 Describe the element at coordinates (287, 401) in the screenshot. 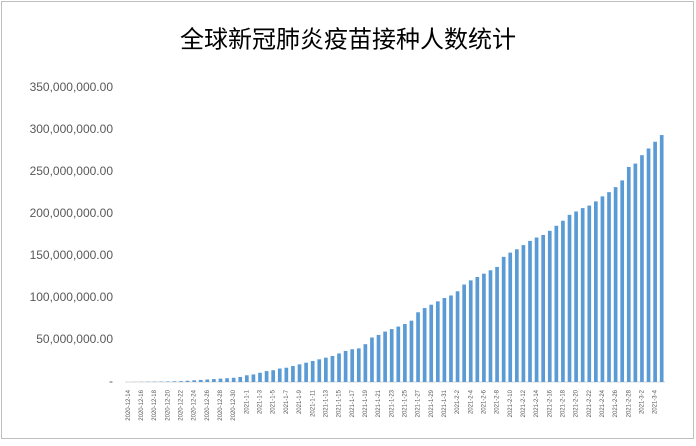

I see `x-tick-label: 2021-1-7` at that location.